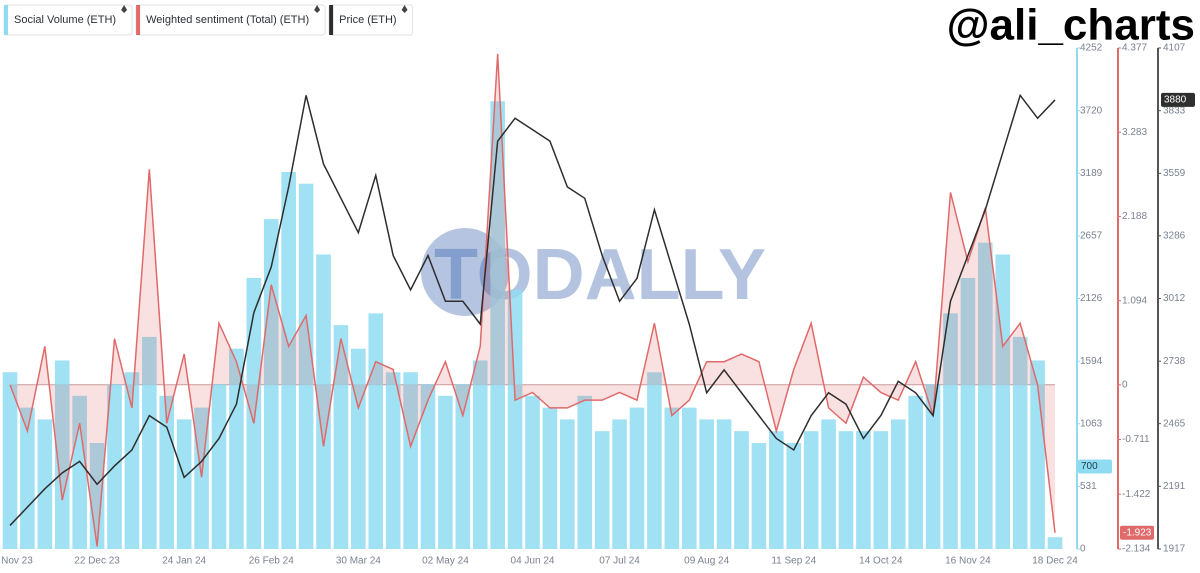  What do you see at coordinates (97, 561) in the screenshot?
I see `x-tick-label: 22 Dec 23` at bounding box center [97, 561].